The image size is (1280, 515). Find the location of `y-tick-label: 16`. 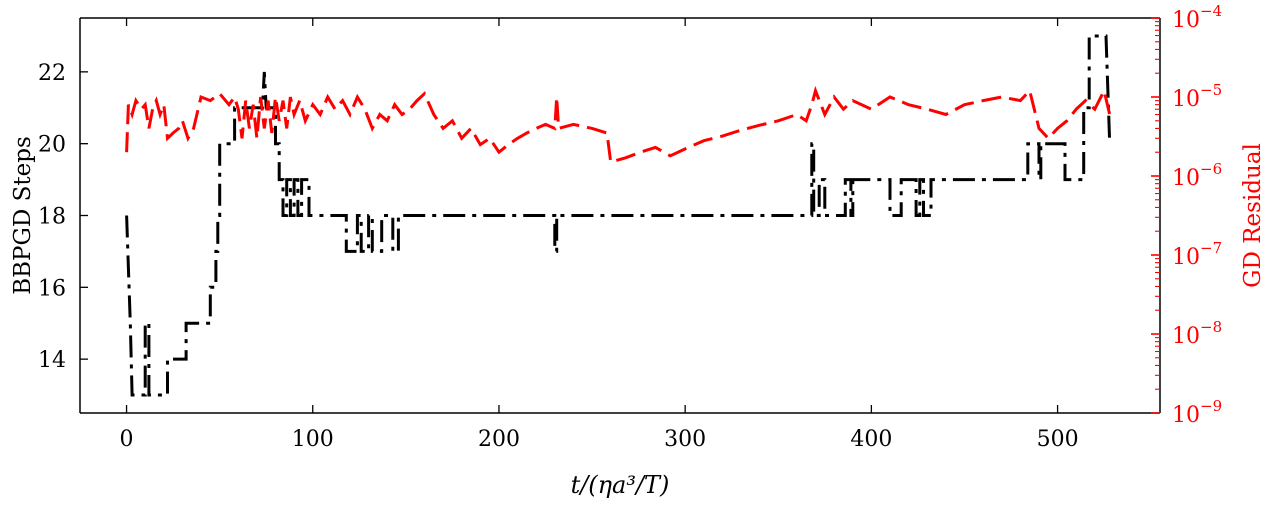

y-tick-label: 16 is located at coordinates (52, 288).